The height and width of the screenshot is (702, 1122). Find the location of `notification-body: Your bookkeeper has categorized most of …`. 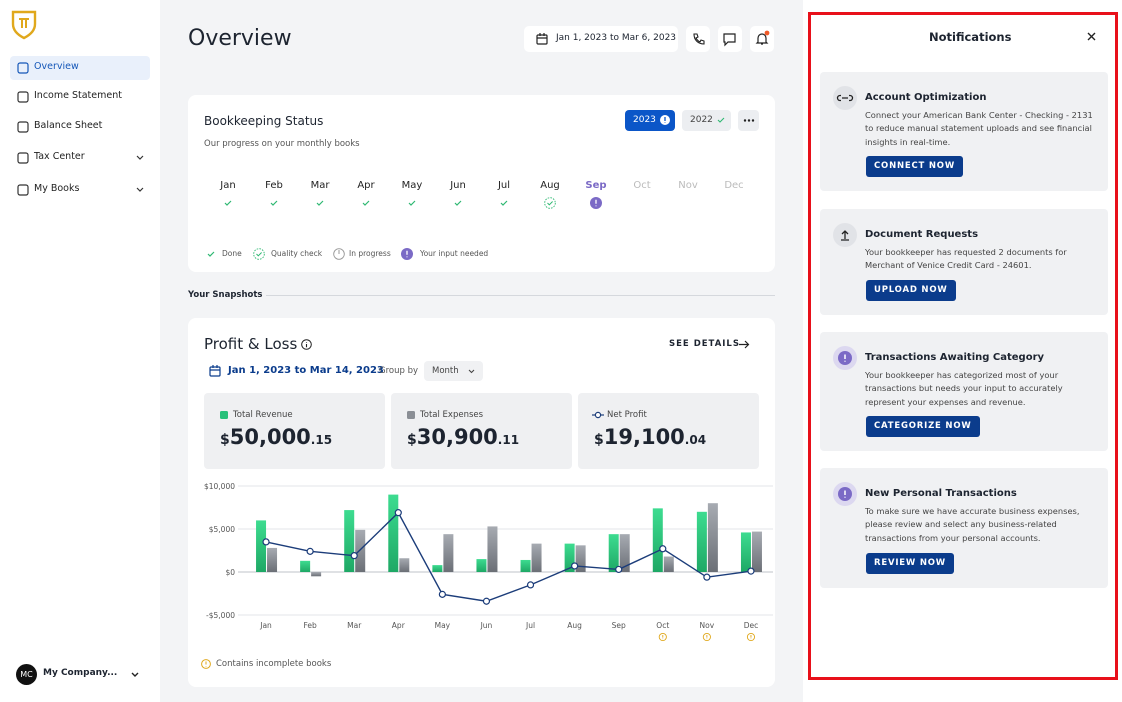

notification-body: Your bookkeeper has categorized most of … is located at coordinates (964, 388).